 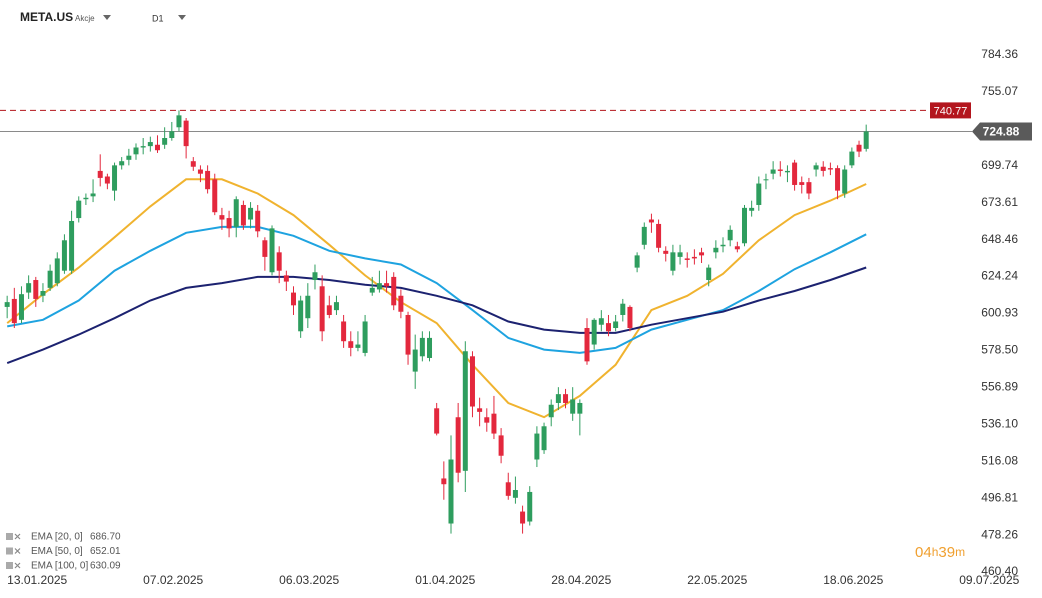 I want to click on x-tick-label: 07.02.2025, so click(x=173, y=580).